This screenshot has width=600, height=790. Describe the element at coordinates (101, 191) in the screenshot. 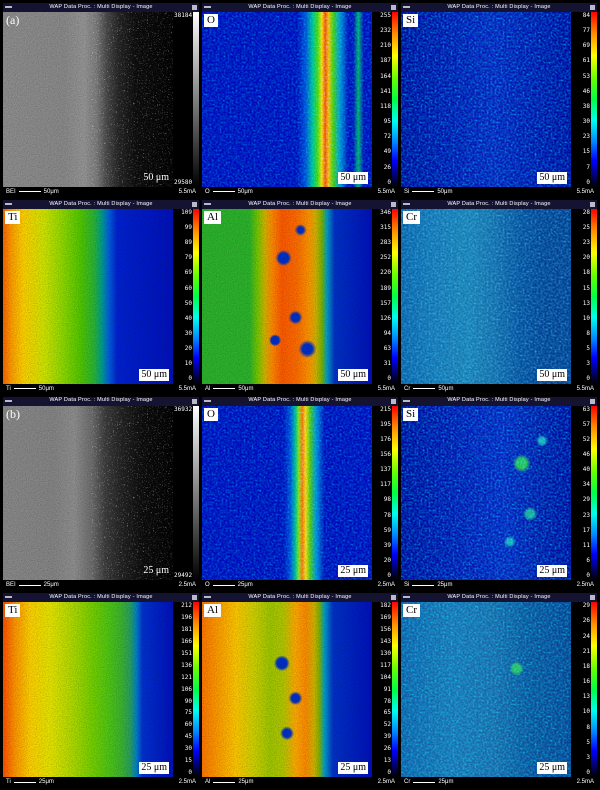

I see `status-bar: BEI 50μm 5.5mA` at that location.